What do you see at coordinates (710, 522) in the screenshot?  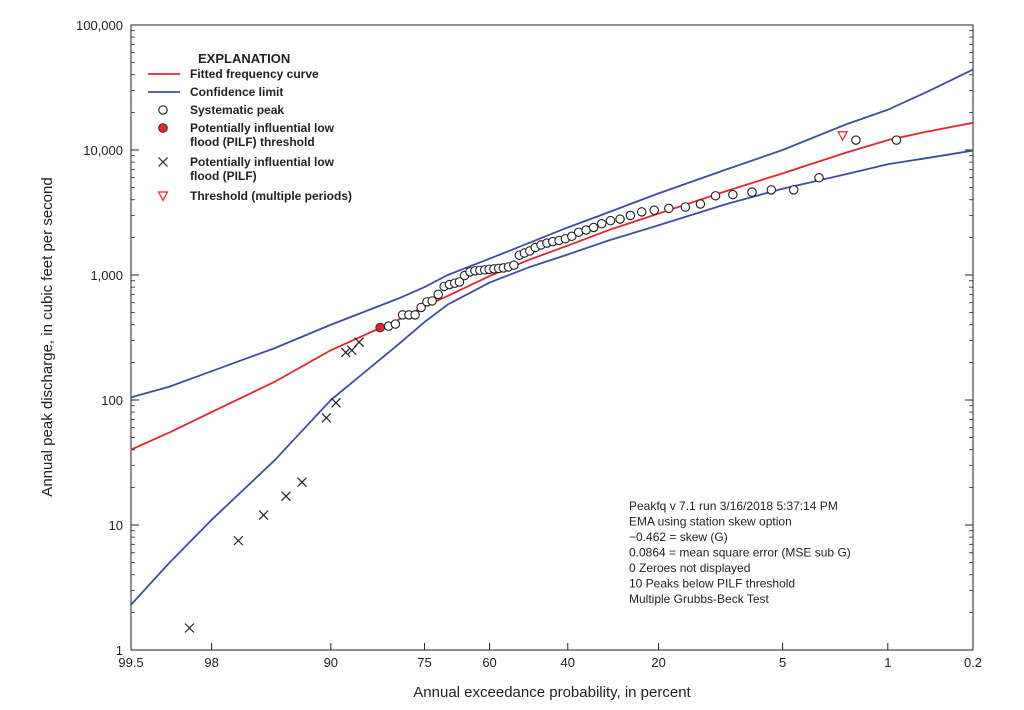 I see `annotation-line: EMA using station skew option` at bounding box center [710, 522].